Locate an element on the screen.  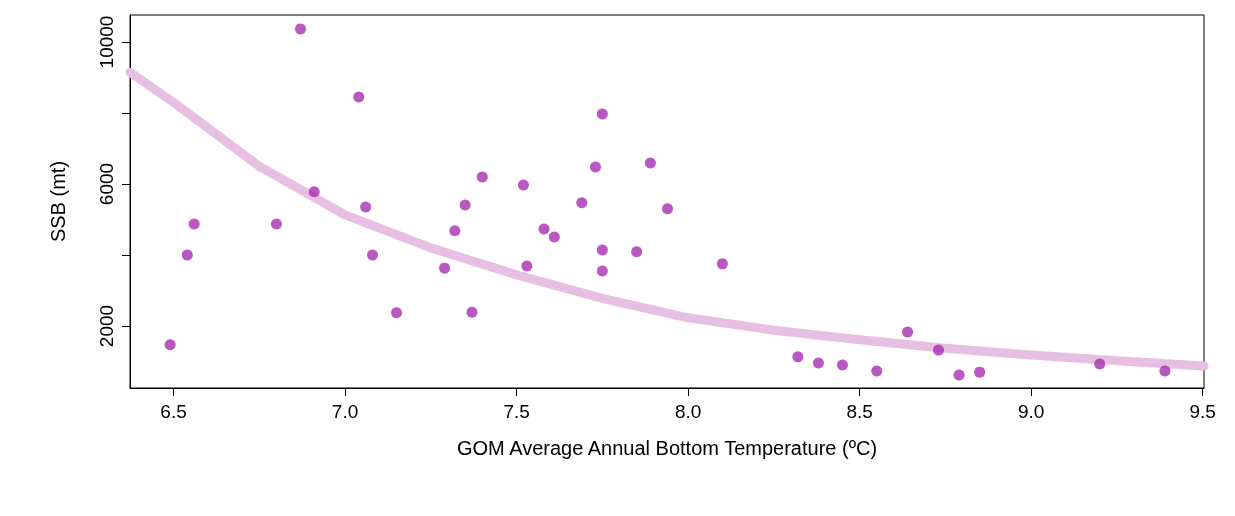
x-tick-label: 8.0 is located at coordinates (688, 411).